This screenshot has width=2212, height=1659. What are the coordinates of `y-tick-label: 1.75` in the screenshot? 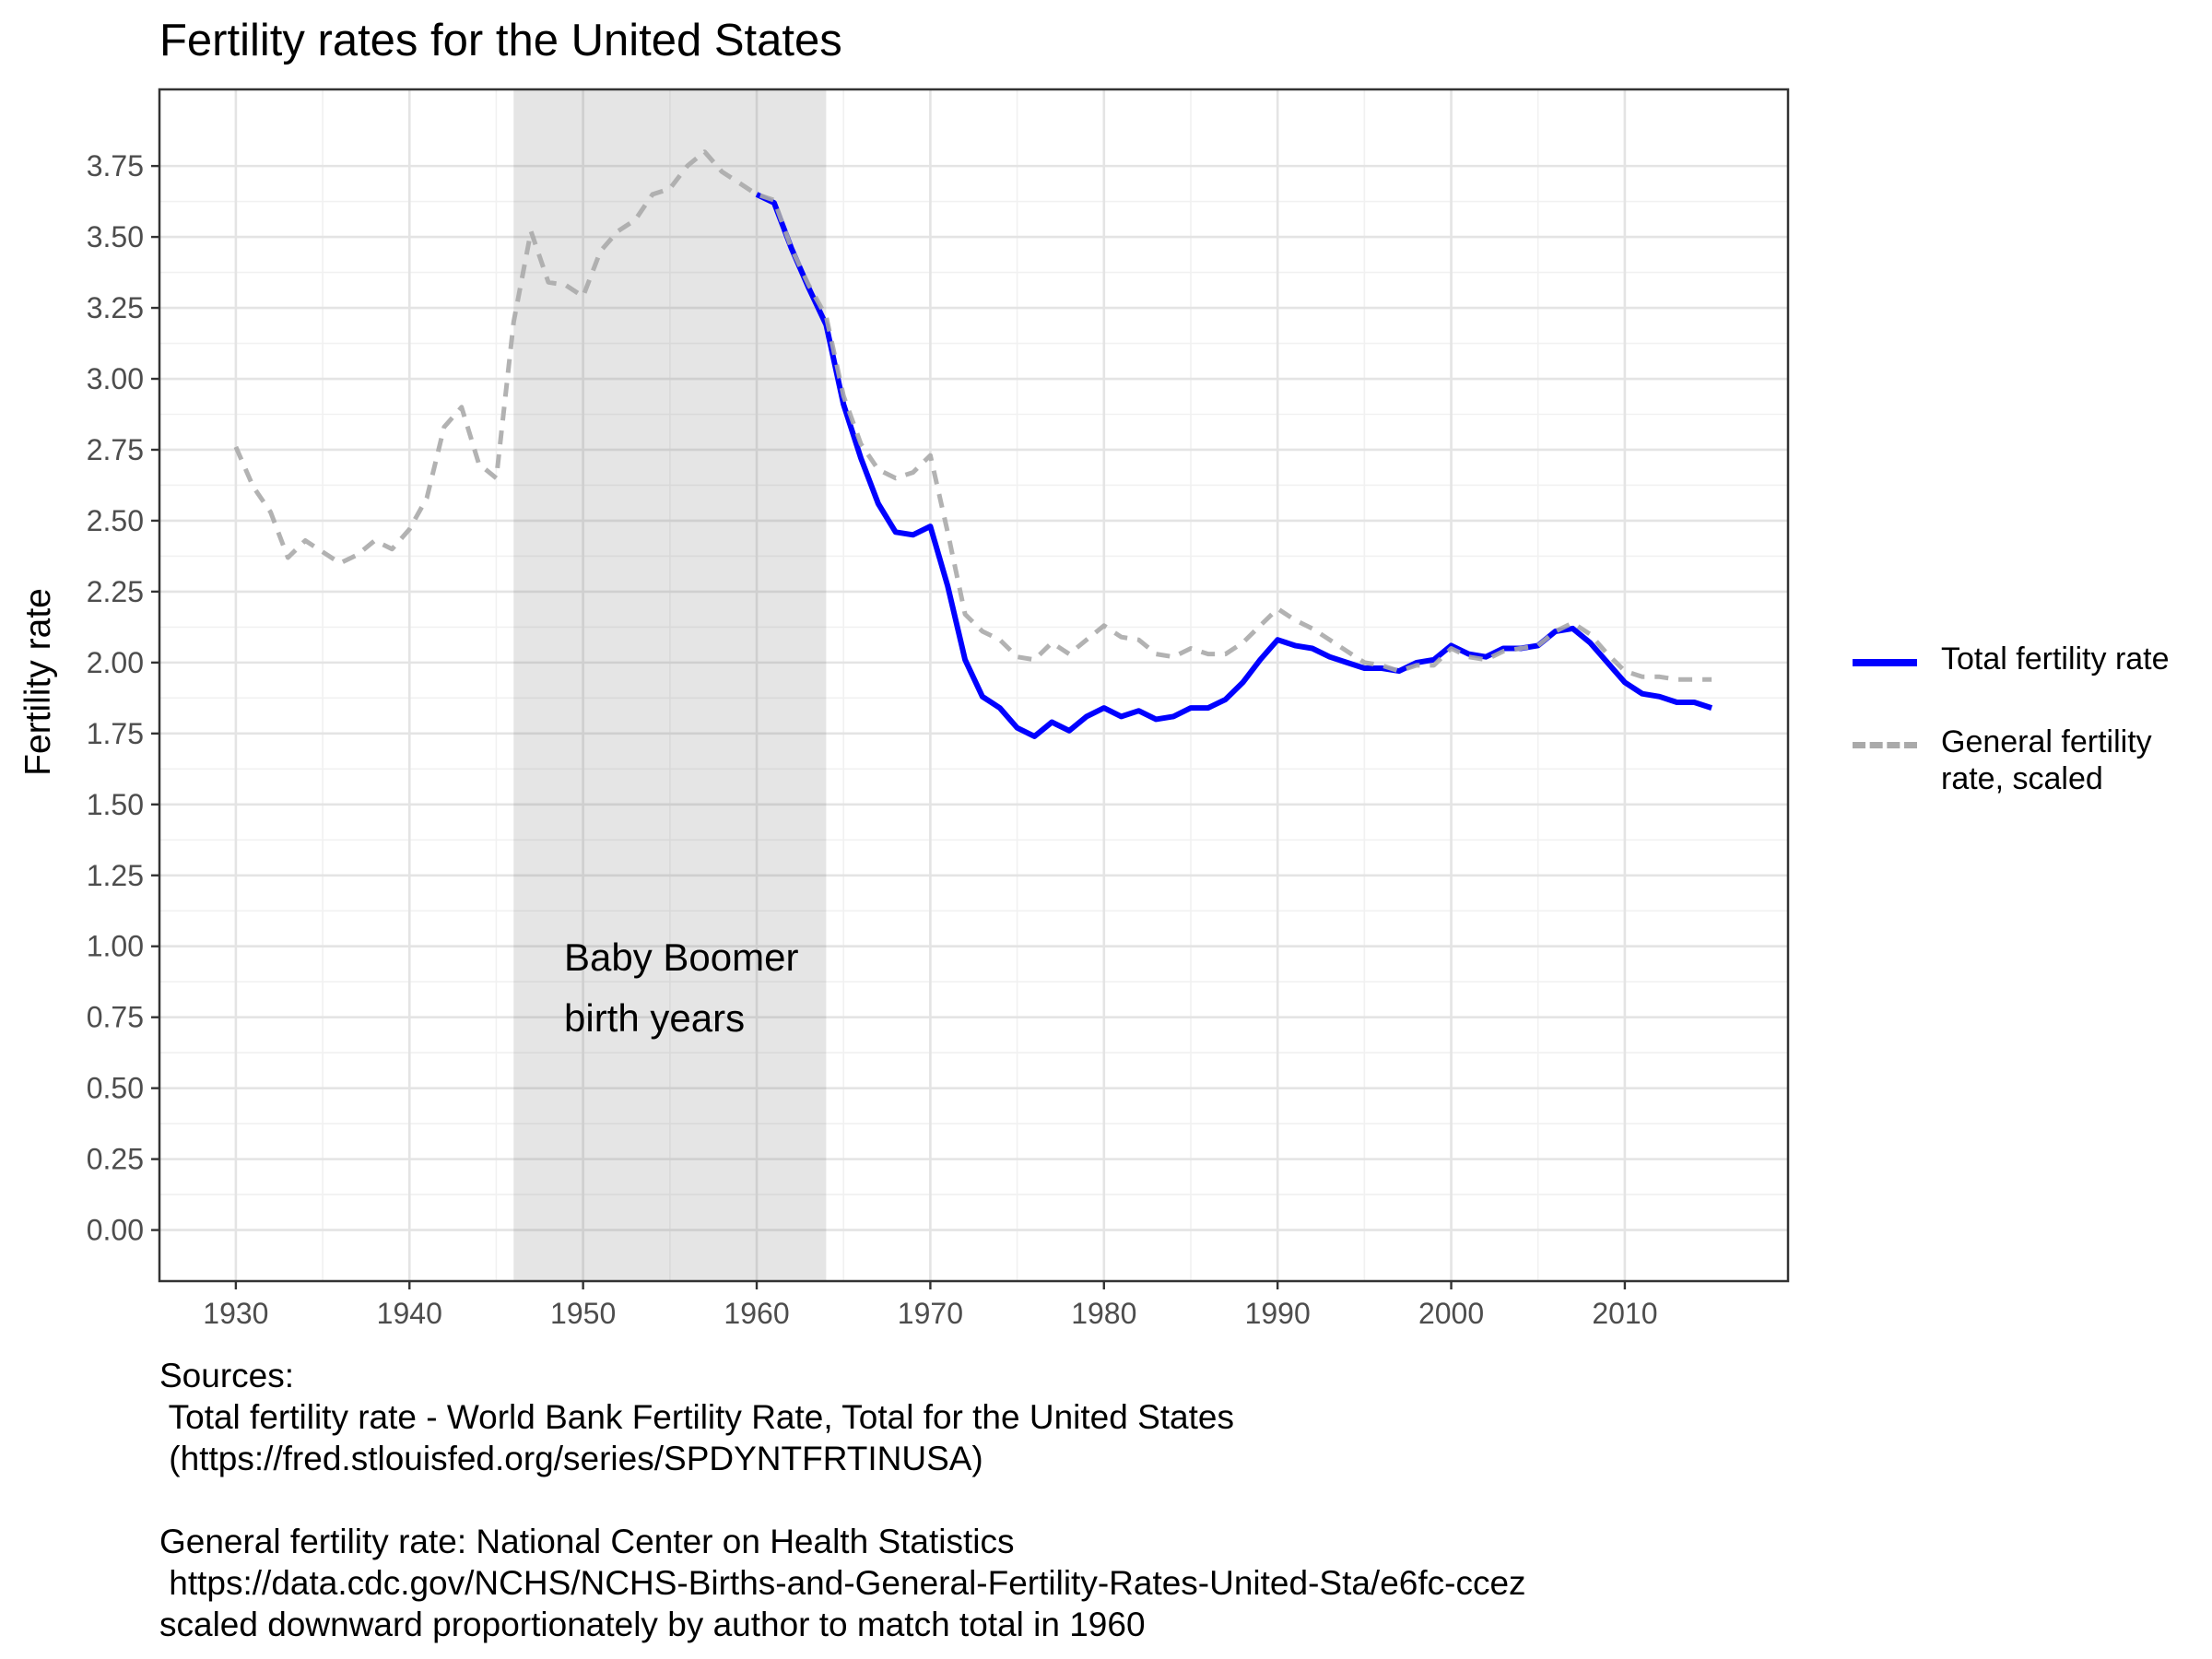 It's located at (115, 733).